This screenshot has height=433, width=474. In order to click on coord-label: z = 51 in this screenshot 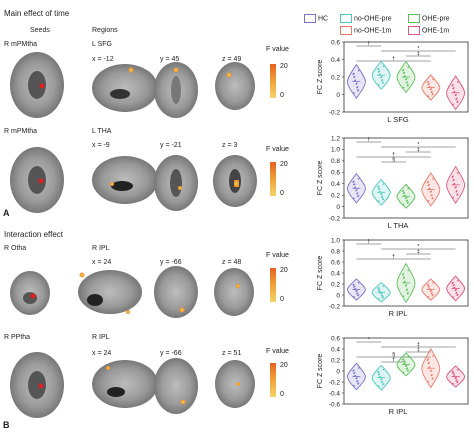, I will do `click(232, 353)`.